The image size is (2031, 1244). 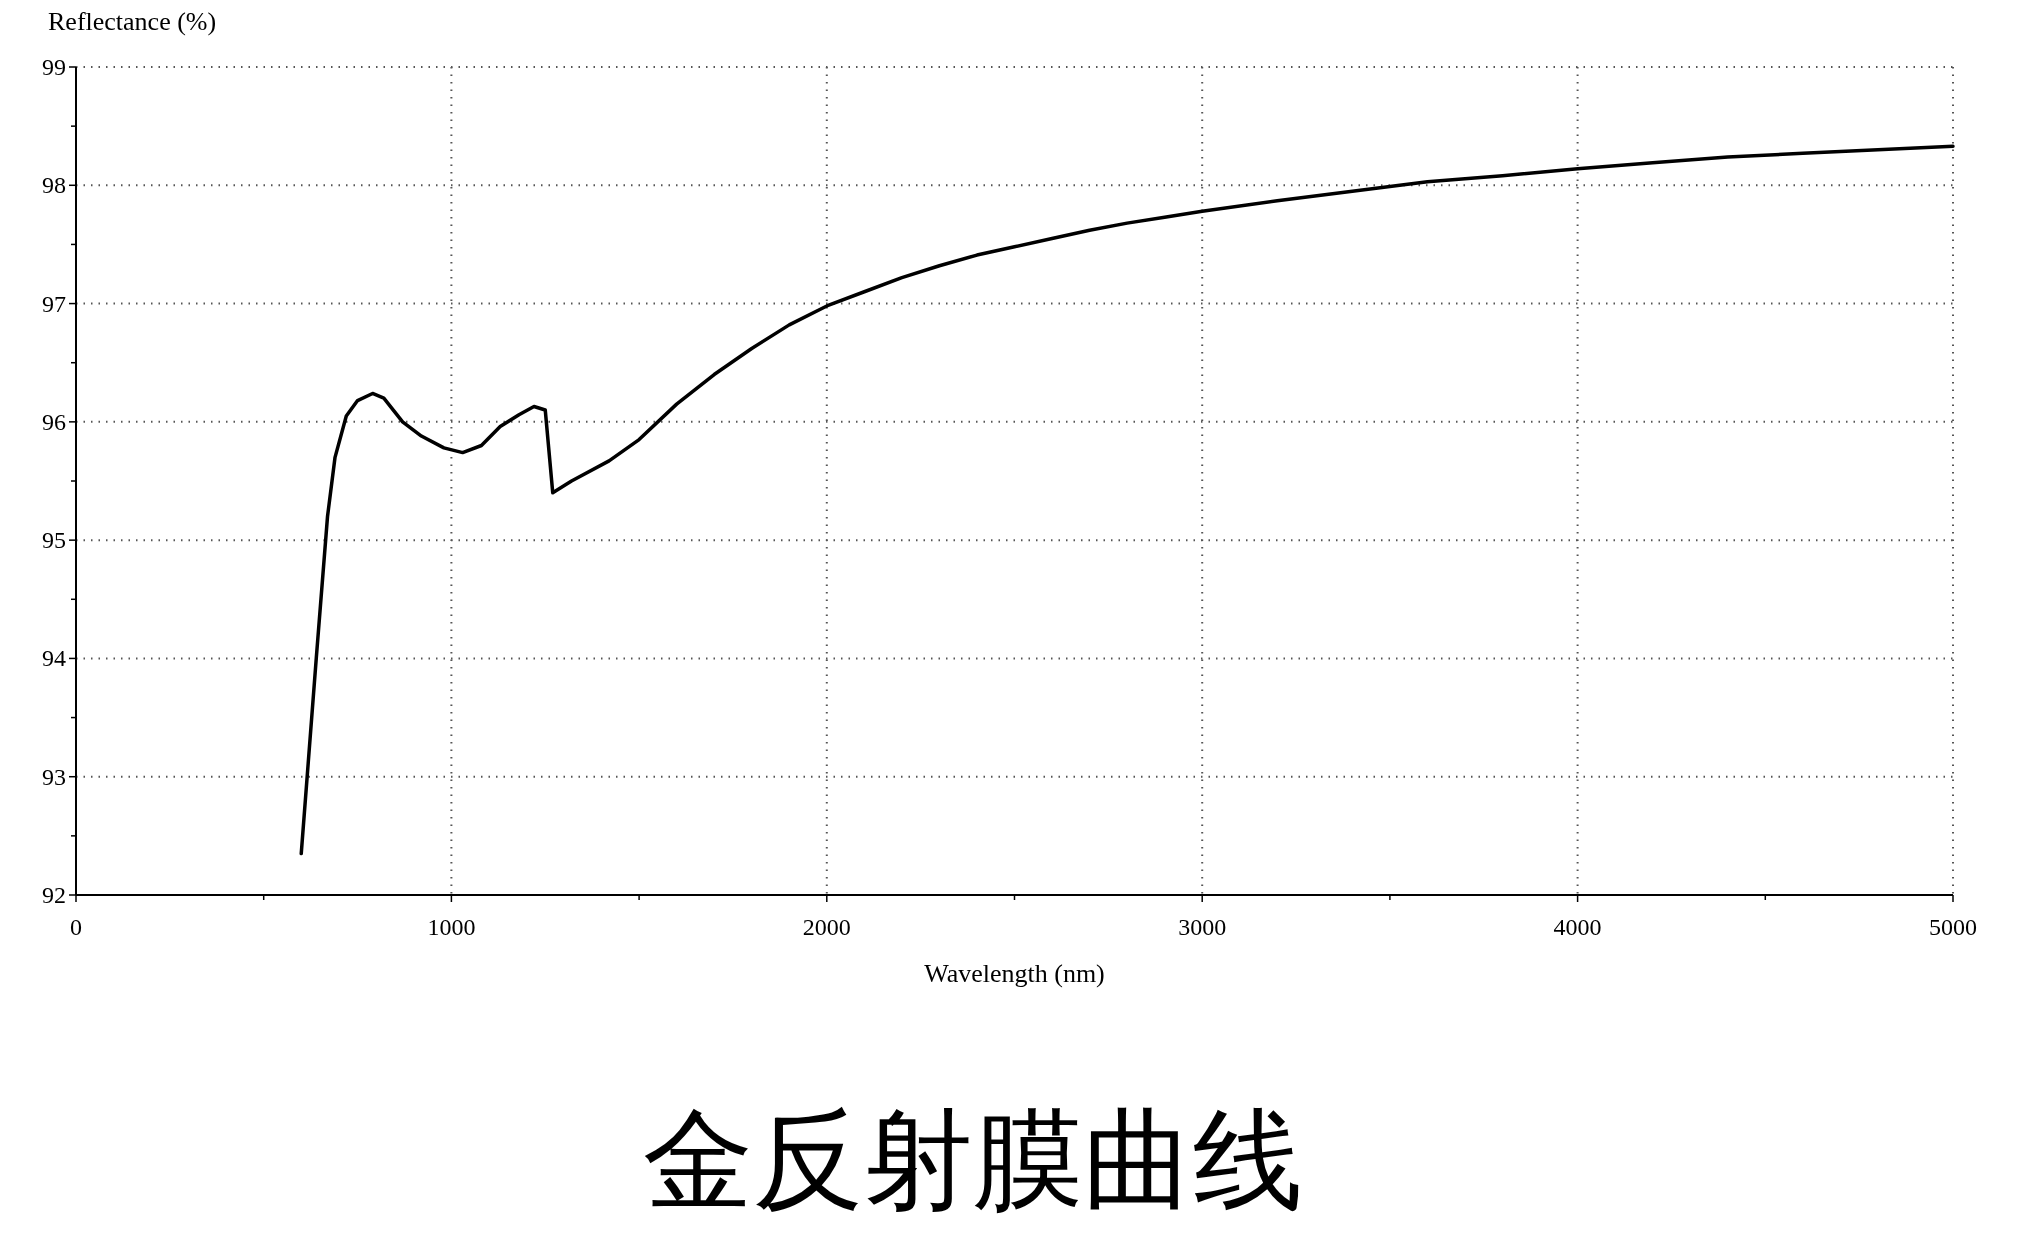 I want to click on y-tick-label: 94, so click(x=54, y=658).